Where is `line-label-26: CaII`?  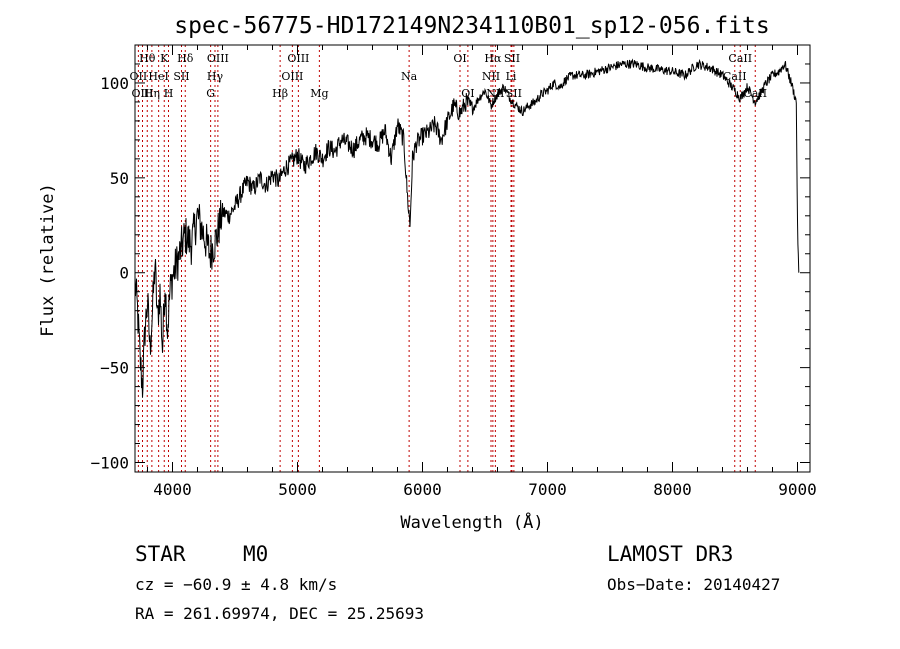
line-label-26: CaII is located at coordinates (735, 76).